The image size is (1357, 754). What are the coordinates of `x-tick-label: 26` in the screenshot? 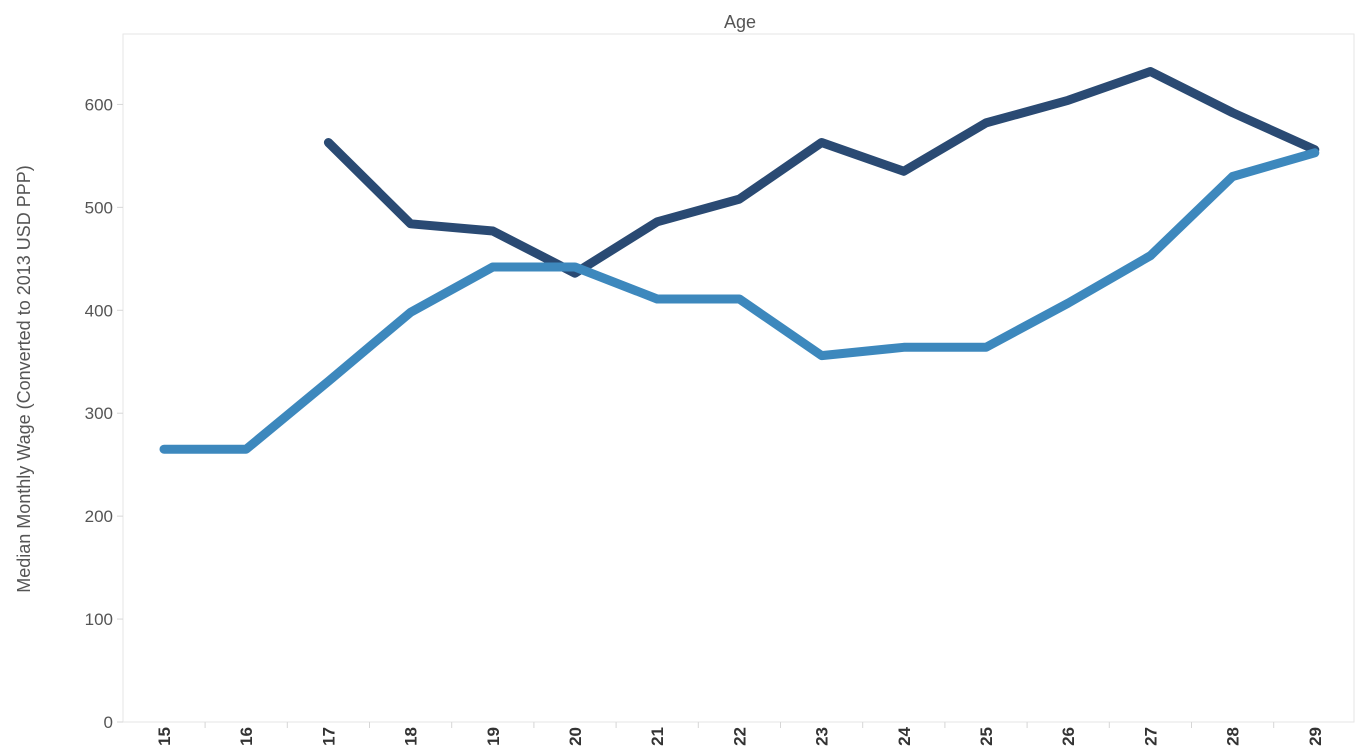 It's located at (1068, 736).